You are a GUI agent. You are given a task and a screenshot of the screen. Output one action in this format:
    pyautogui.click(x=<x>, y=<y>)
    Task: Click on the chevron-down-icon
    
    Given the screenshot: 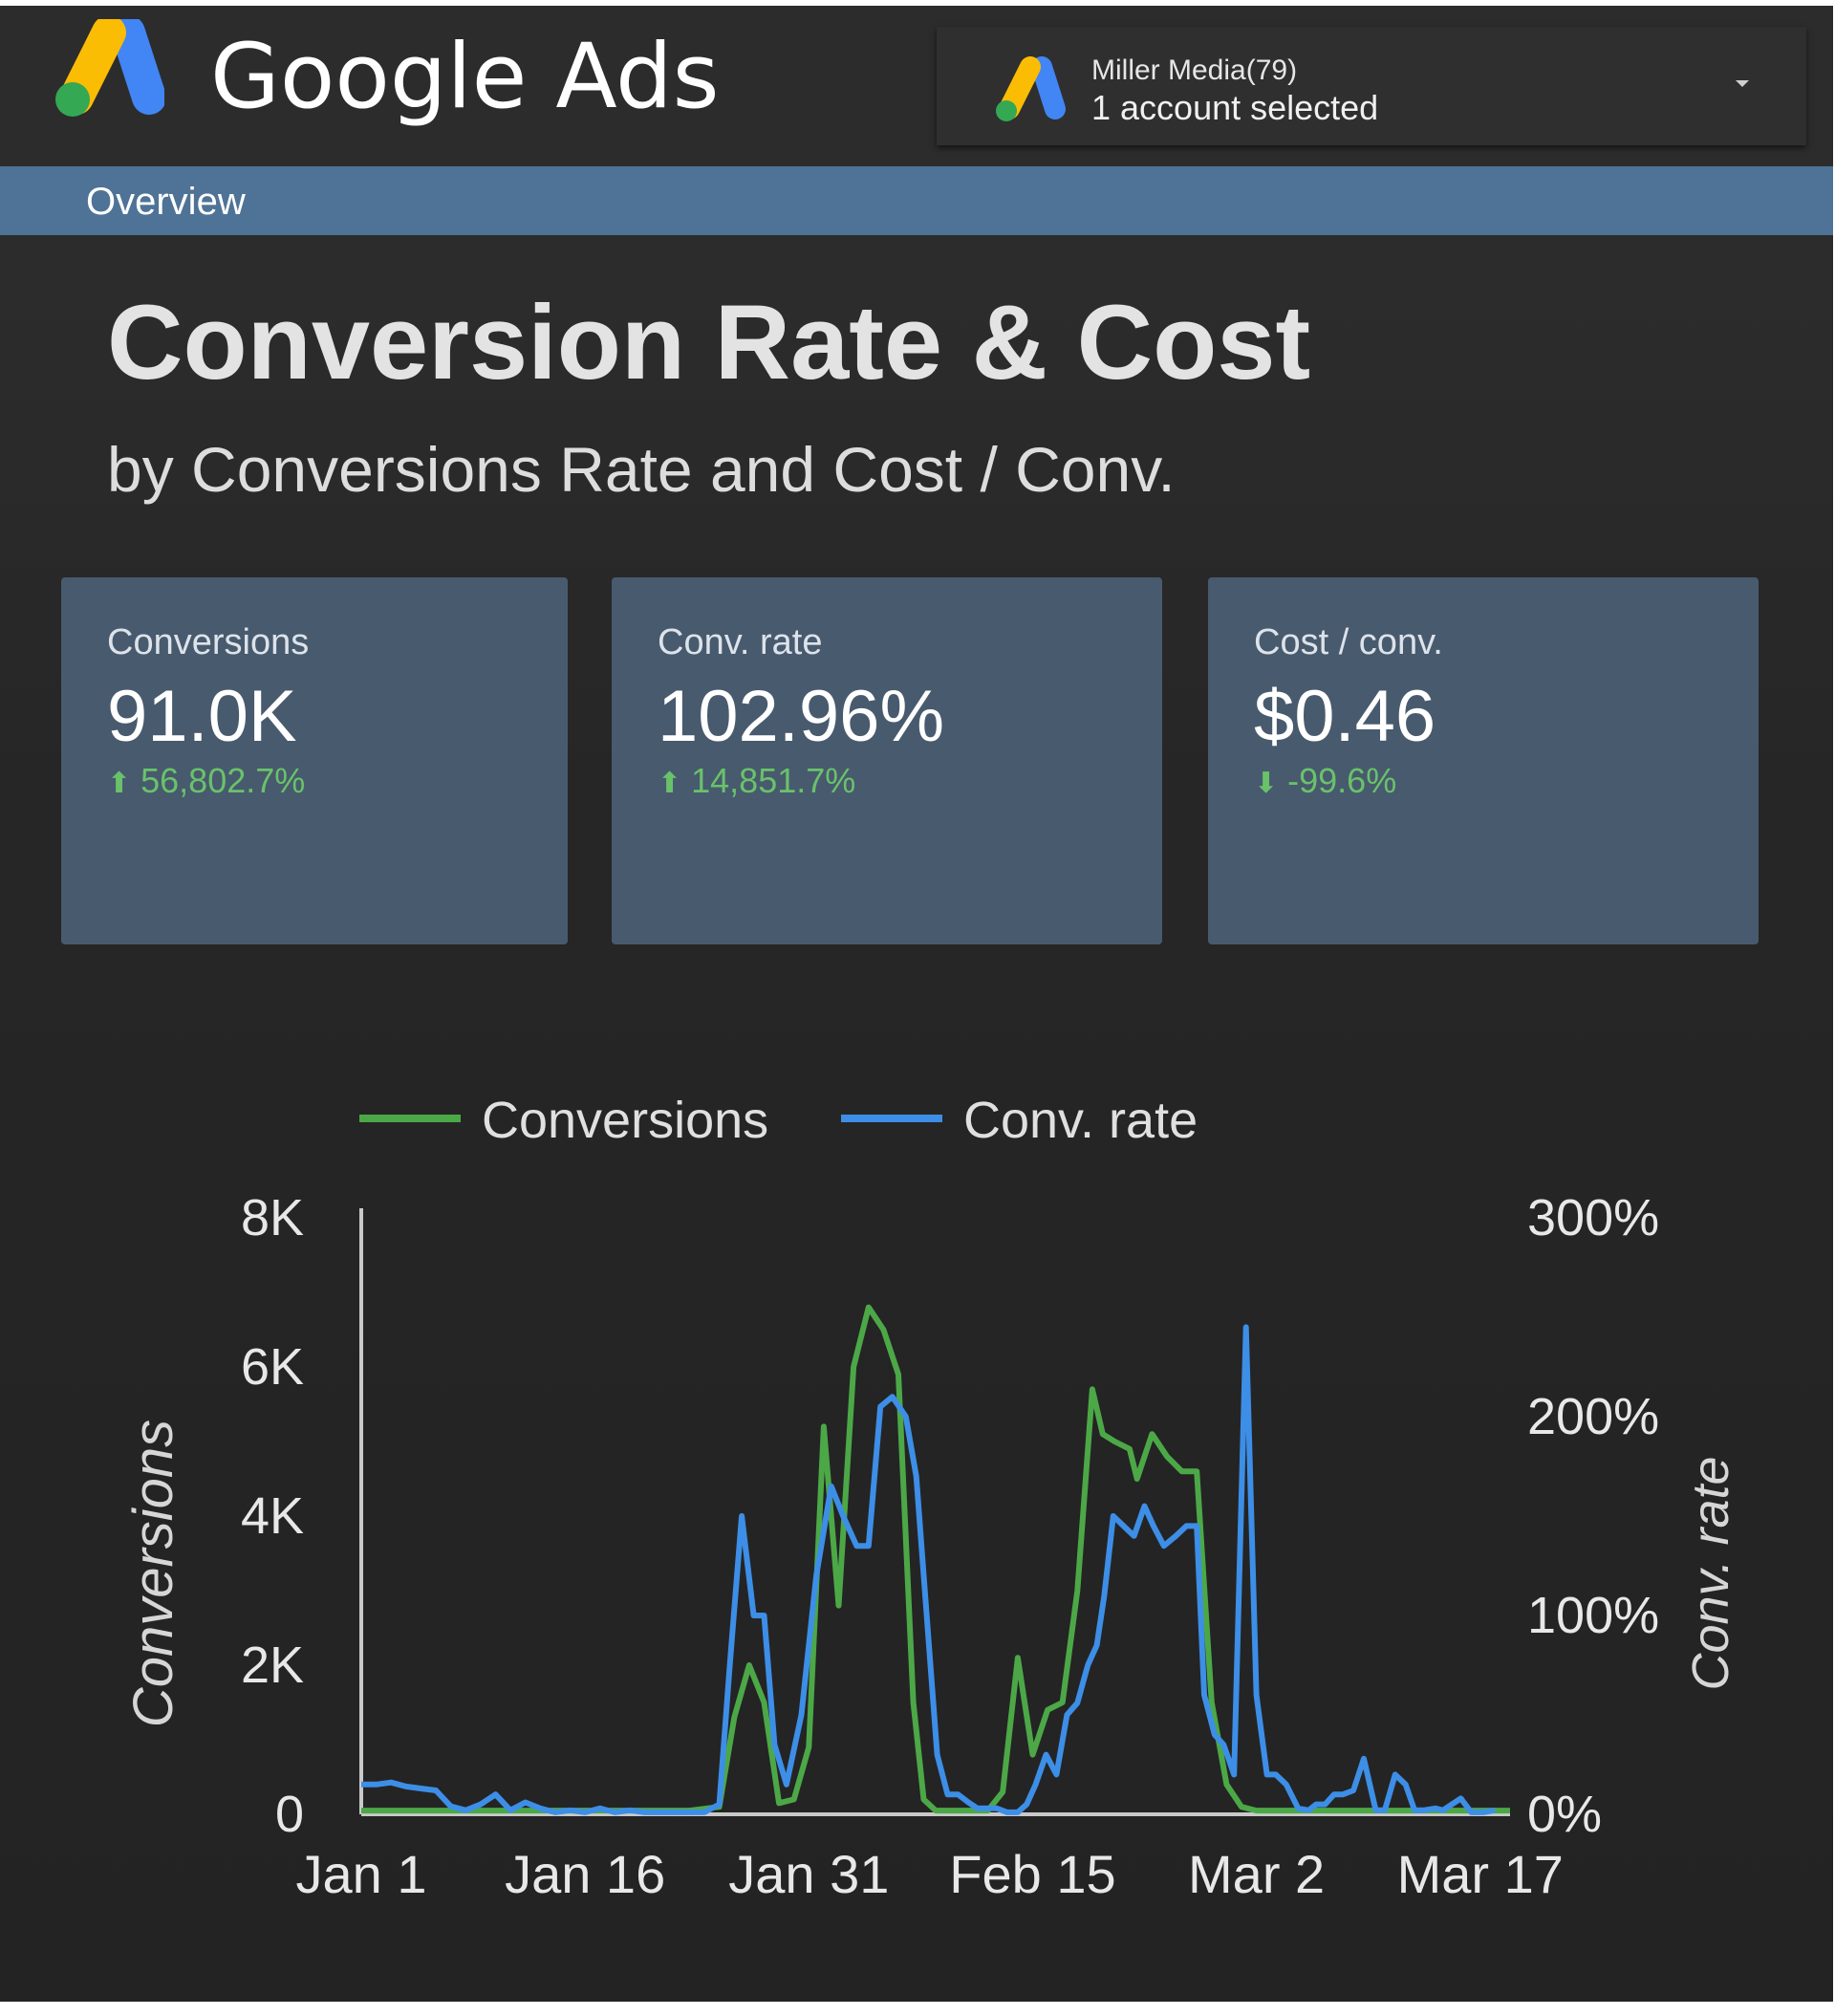 What is the action you would take?
    pyautogui.click(x=1742, y=83)
    